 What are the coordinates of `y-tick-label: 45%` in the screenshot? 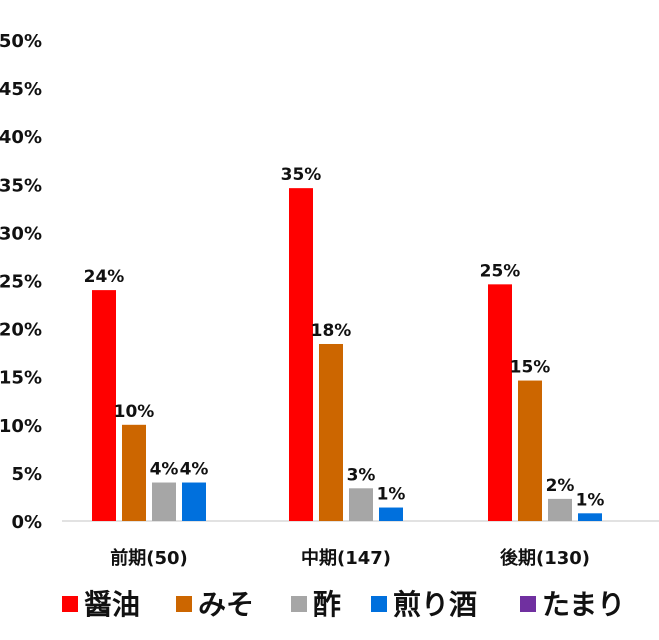 It's located at (21, 89).